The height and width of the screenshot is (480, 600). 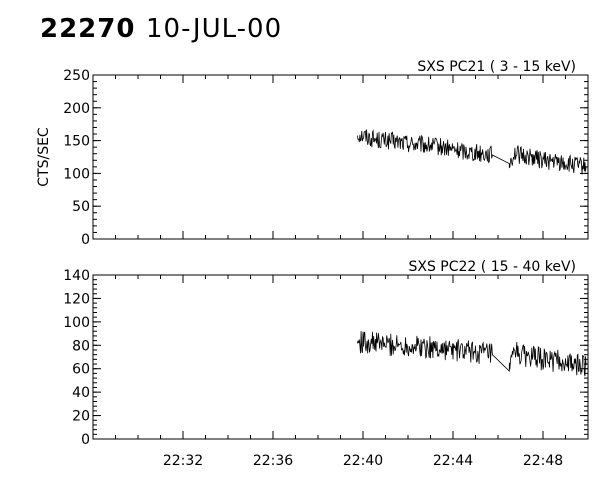 I want to click on x-tick-label: 22:36, so click(x=273, y=461).